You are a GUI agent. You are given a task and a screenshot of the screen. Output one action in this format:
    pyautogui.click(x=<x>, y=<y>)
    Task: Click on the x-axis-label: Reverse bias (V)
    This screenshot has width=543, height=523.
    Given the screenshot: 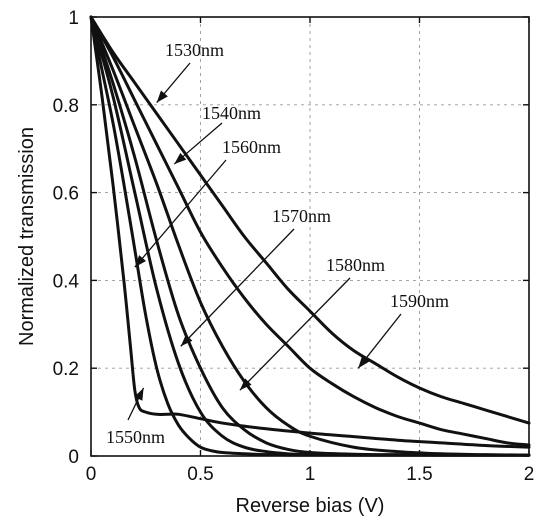 What is the action you would take?
    pyautogui.click(x=310, y=506)
    